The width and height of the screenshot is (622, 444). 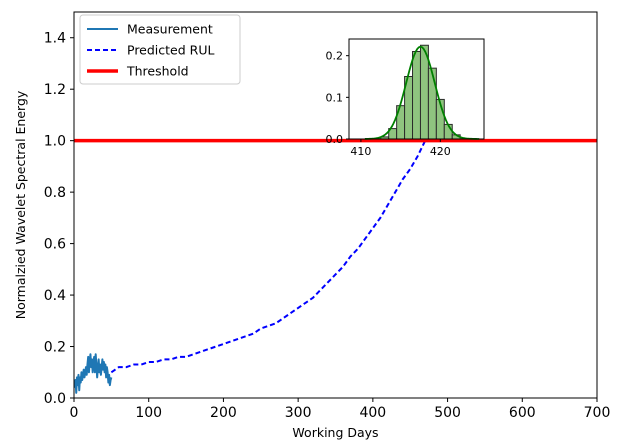 I want to click on inset-y-tick-label: 0.2, so click(x=335, y=56).